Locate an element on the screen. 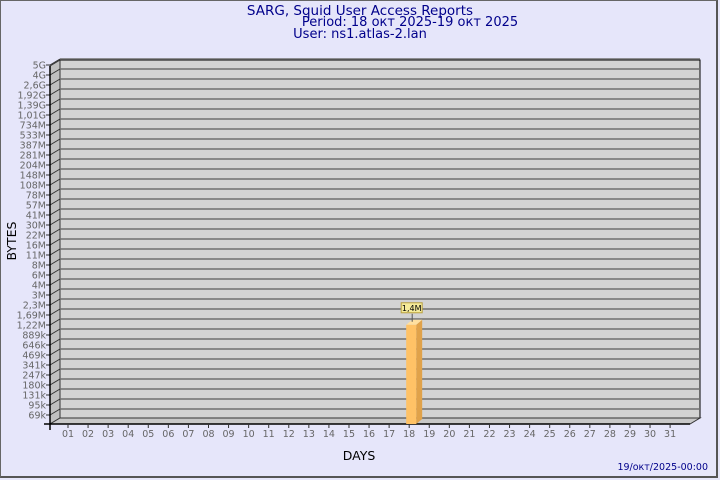  y-tick-label: 734M is located at coordinates (33, 126).